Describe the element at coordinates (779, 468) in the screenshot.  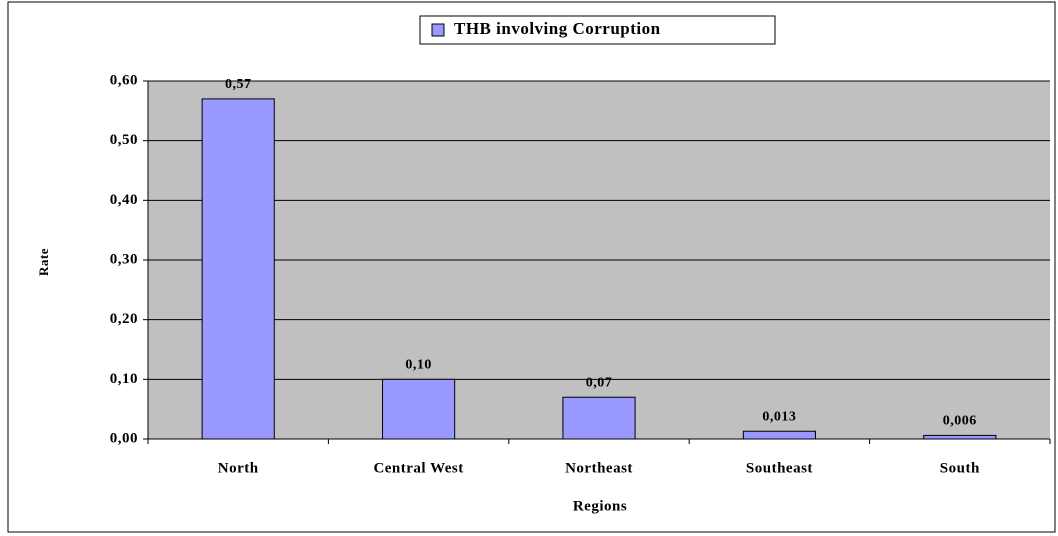
I see `x-tick-label: Southeast` at that location.